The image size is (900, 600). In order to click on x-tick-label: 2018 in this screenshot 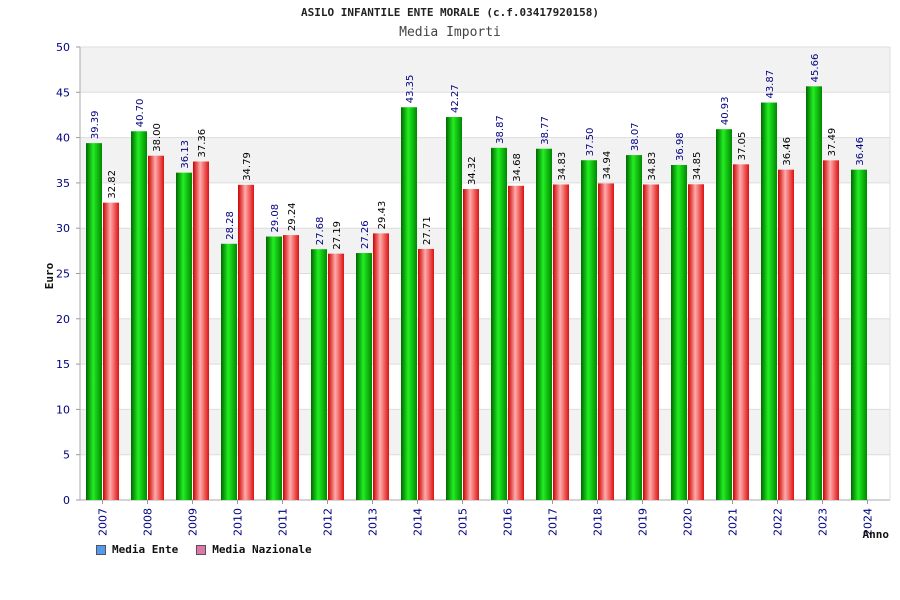, I will do `click(598, 522)`.